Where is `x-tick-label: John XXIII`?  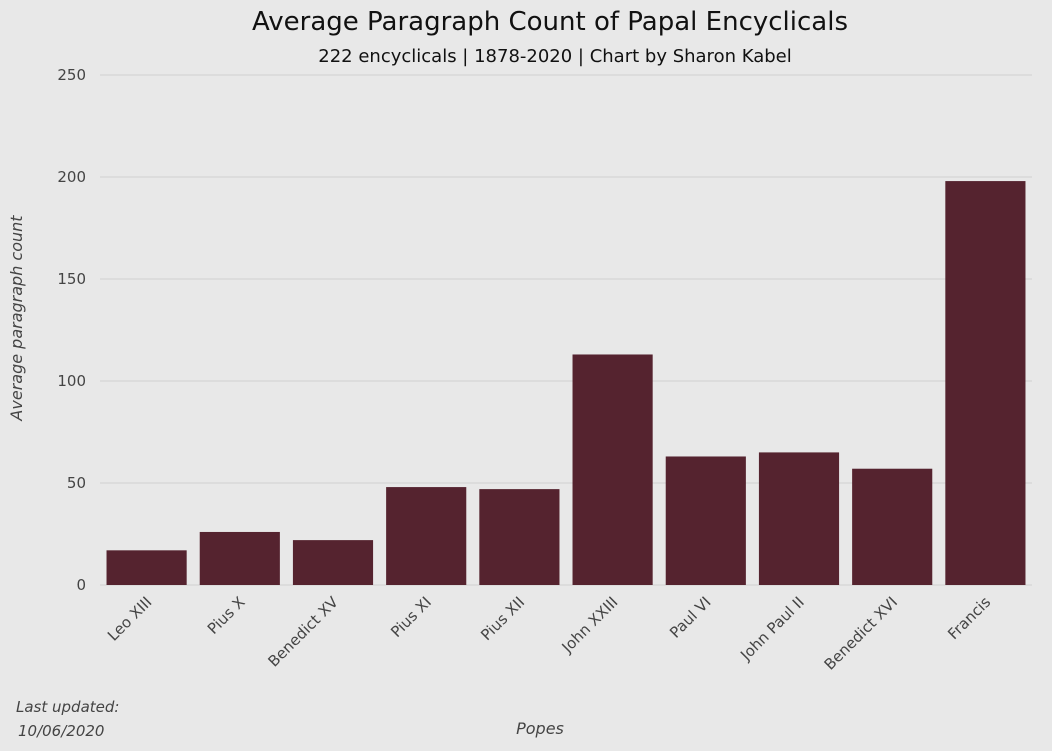 x-tick-label: John XXIII is located at coordinates (590, 625).